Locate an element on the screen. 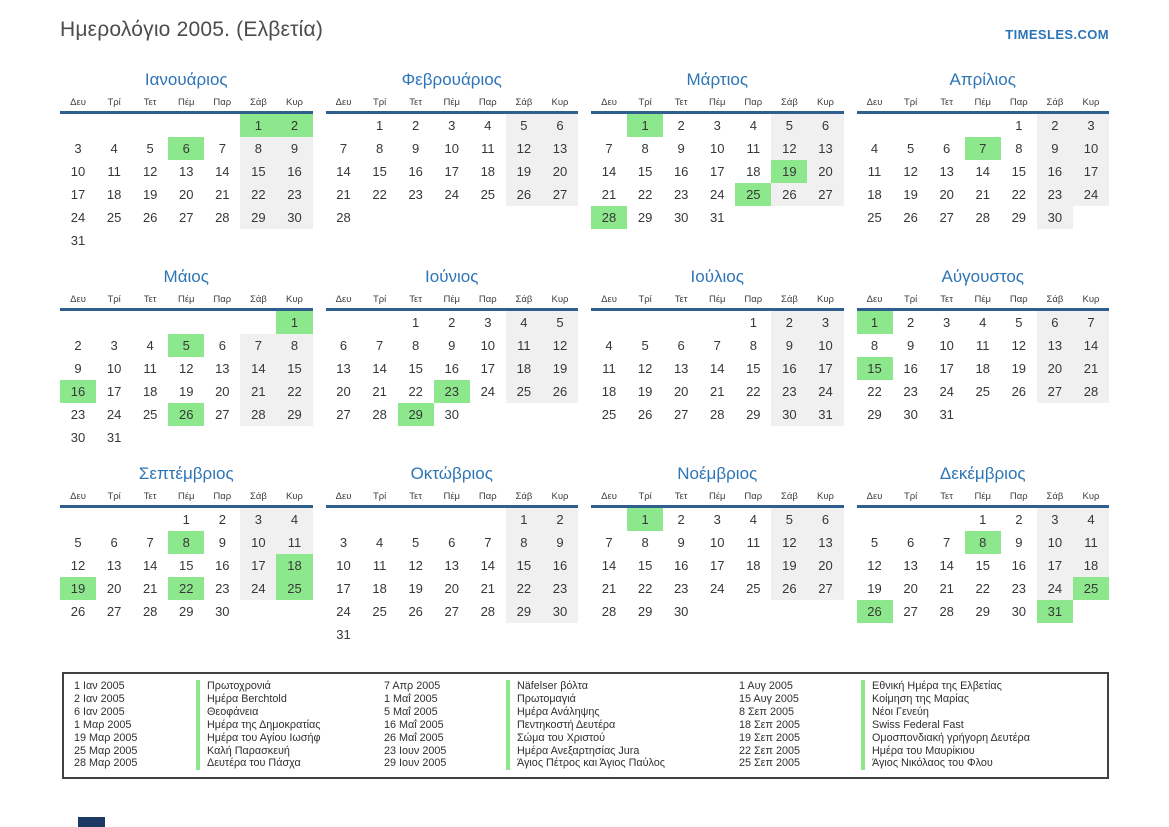 This screenshot has width=1169, height=827. holiday-day-cell: 25 is located at coordinates (1090, 588).